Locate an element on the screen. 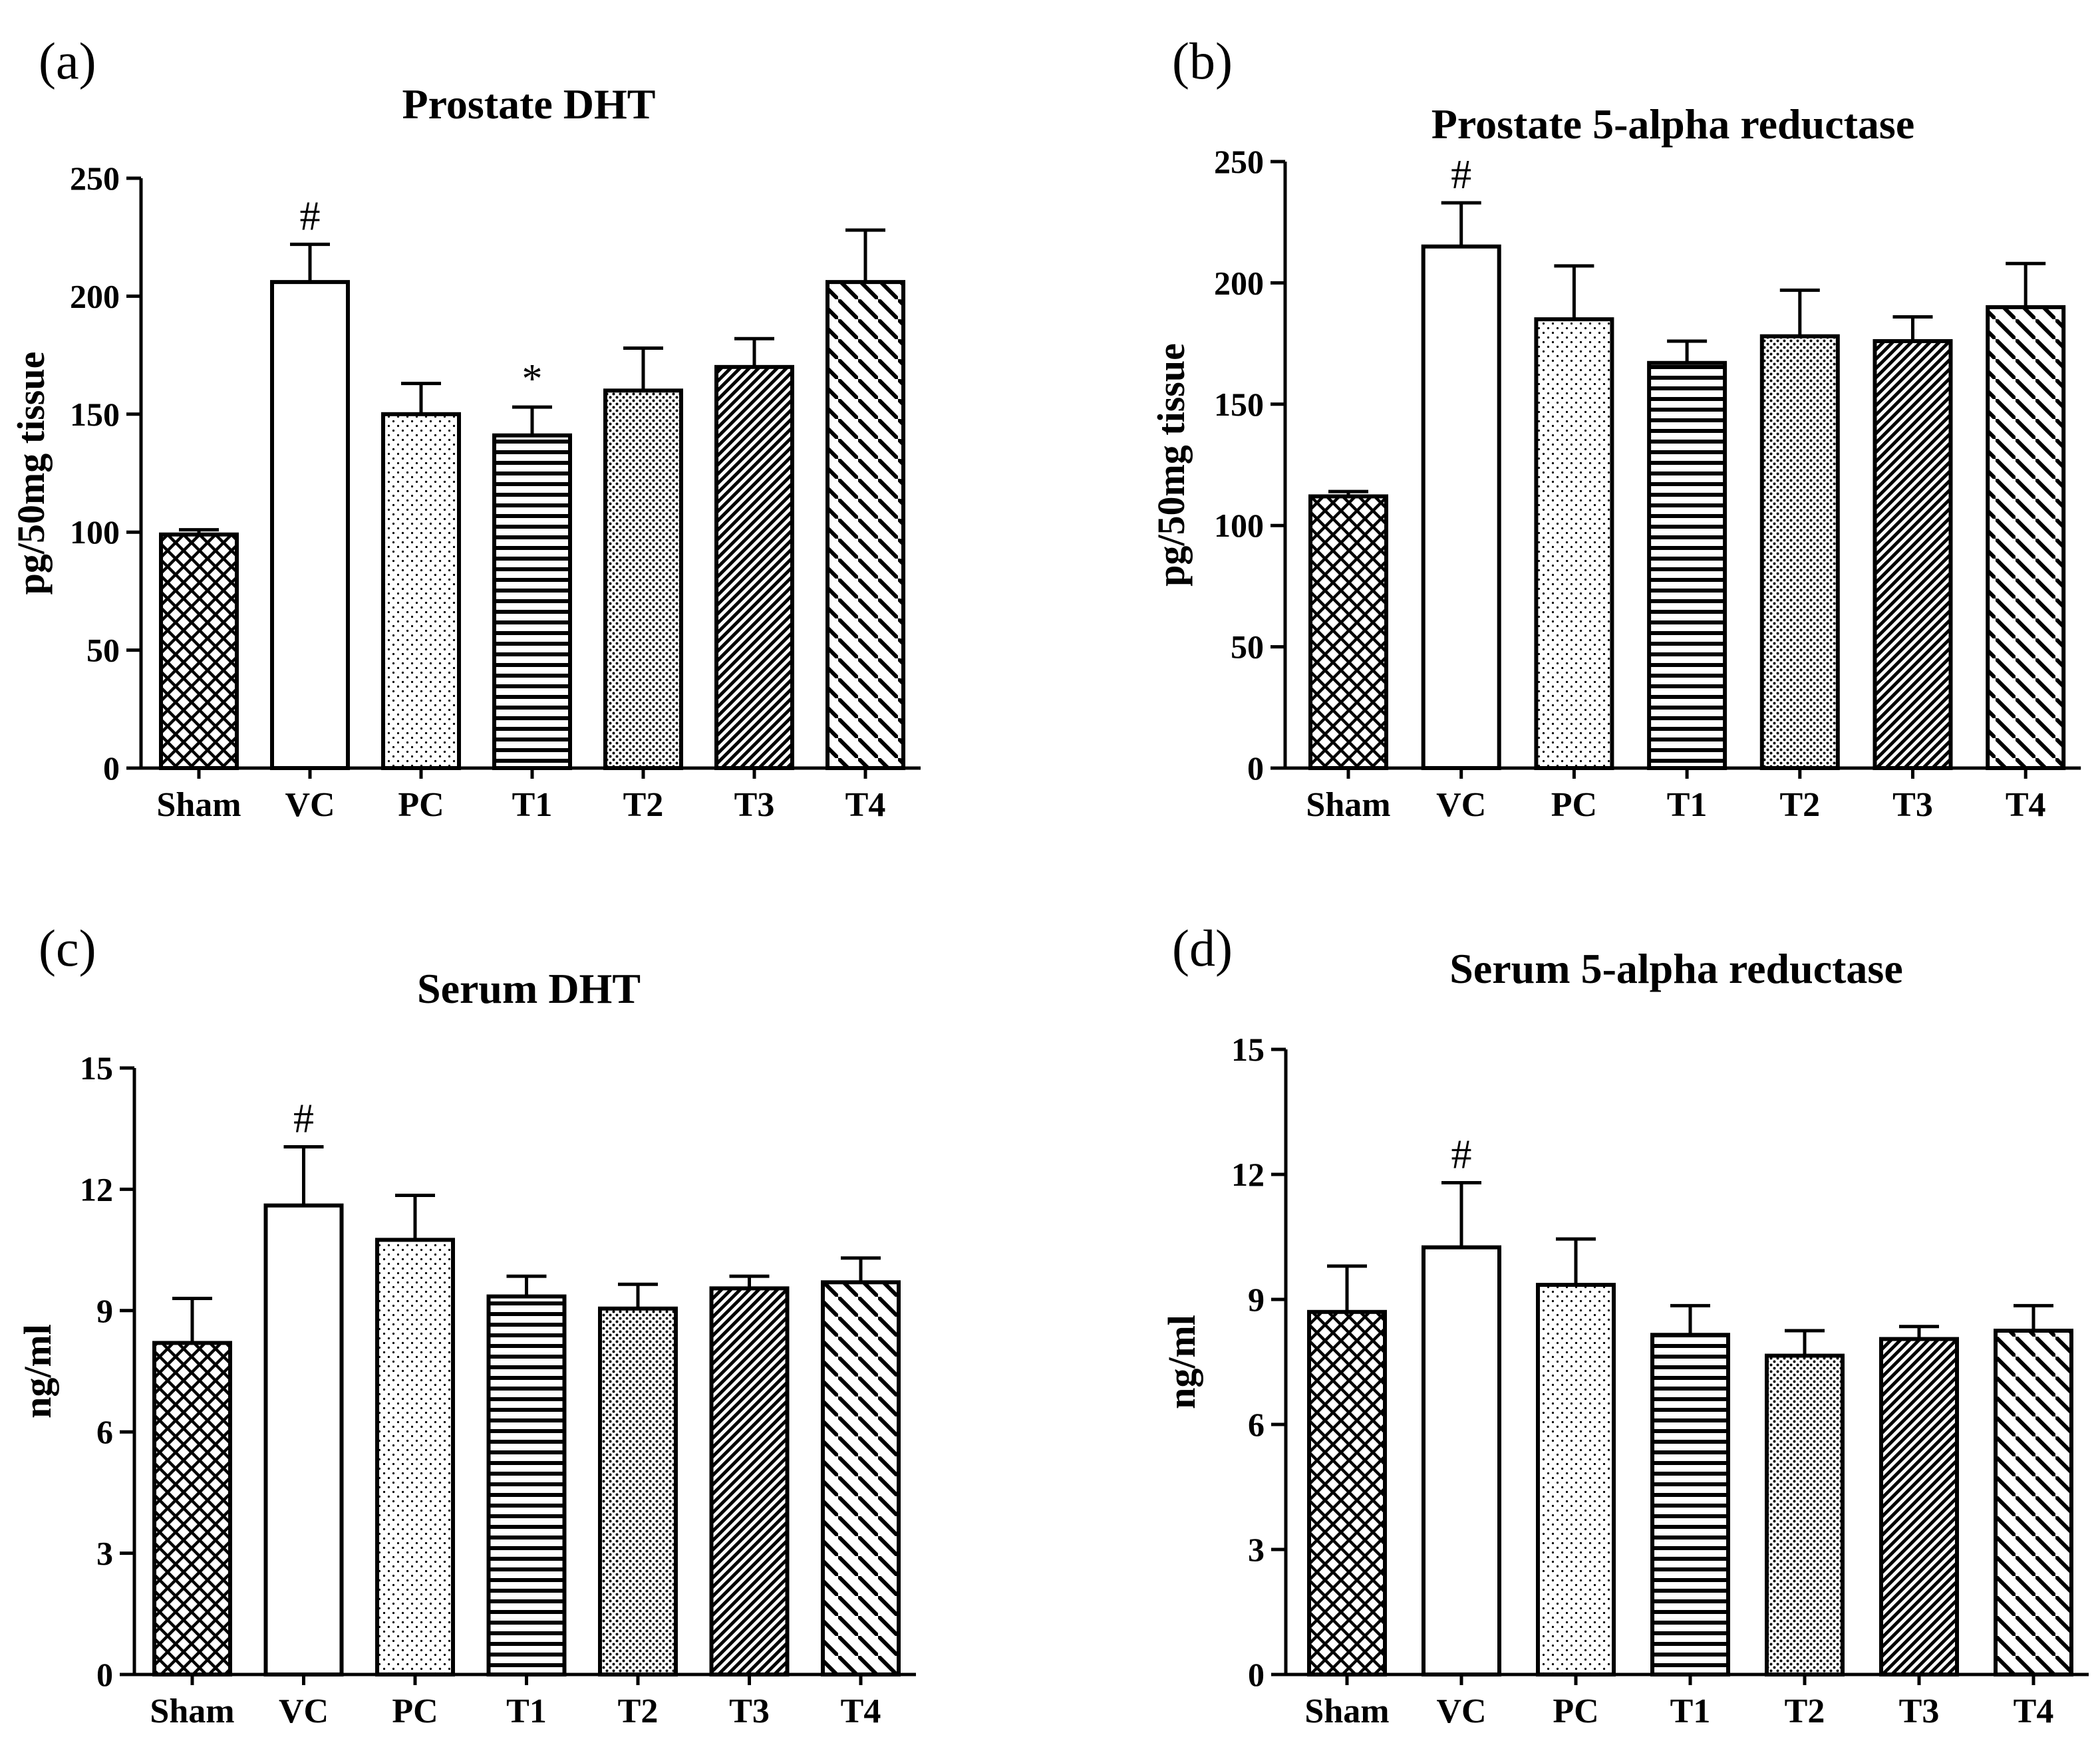 This screenshot has width=2100, height=1739. panel-letter: (b) is located at coordinates (1202, 61).